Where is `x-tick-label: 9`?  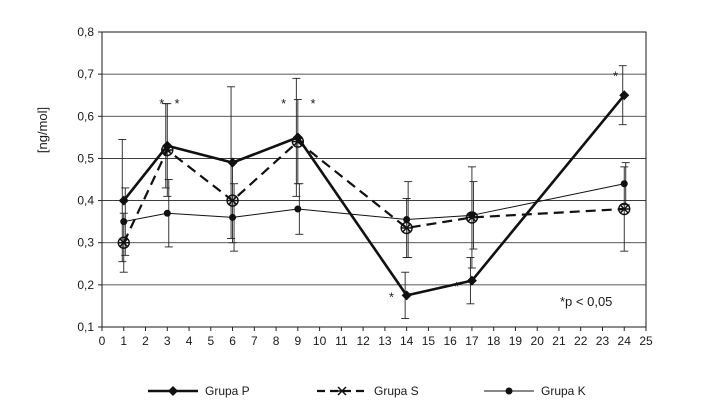 x-tick-label: 9 is located at coordinates (297, 341).